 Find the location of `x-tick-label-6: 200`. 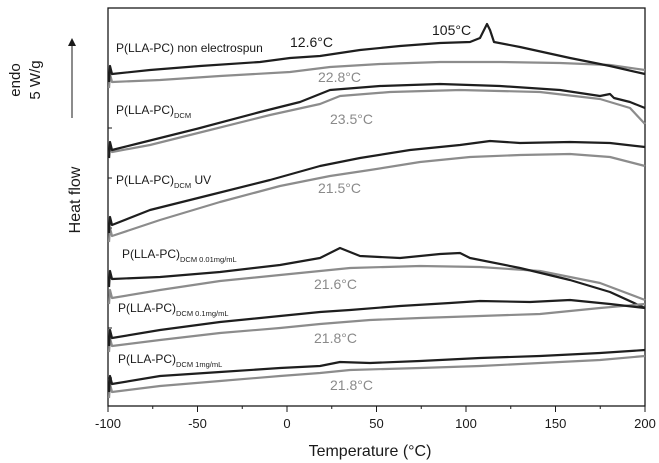

x-tick-label-6: 200 is located at coordinates (645, 423).